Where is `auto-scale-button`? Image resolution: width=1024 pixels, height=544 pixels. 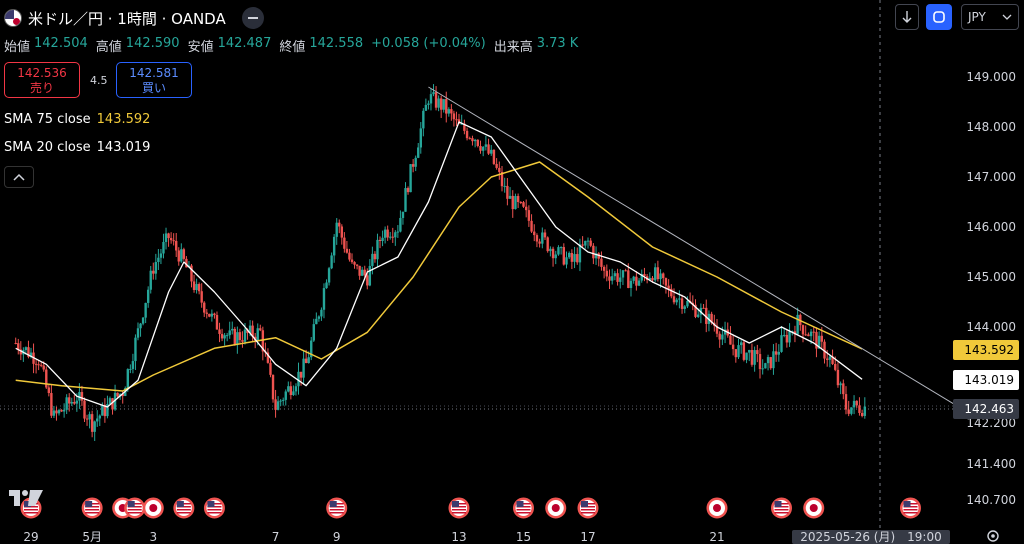
auto-scale-button is located at coordinates (939, 17).